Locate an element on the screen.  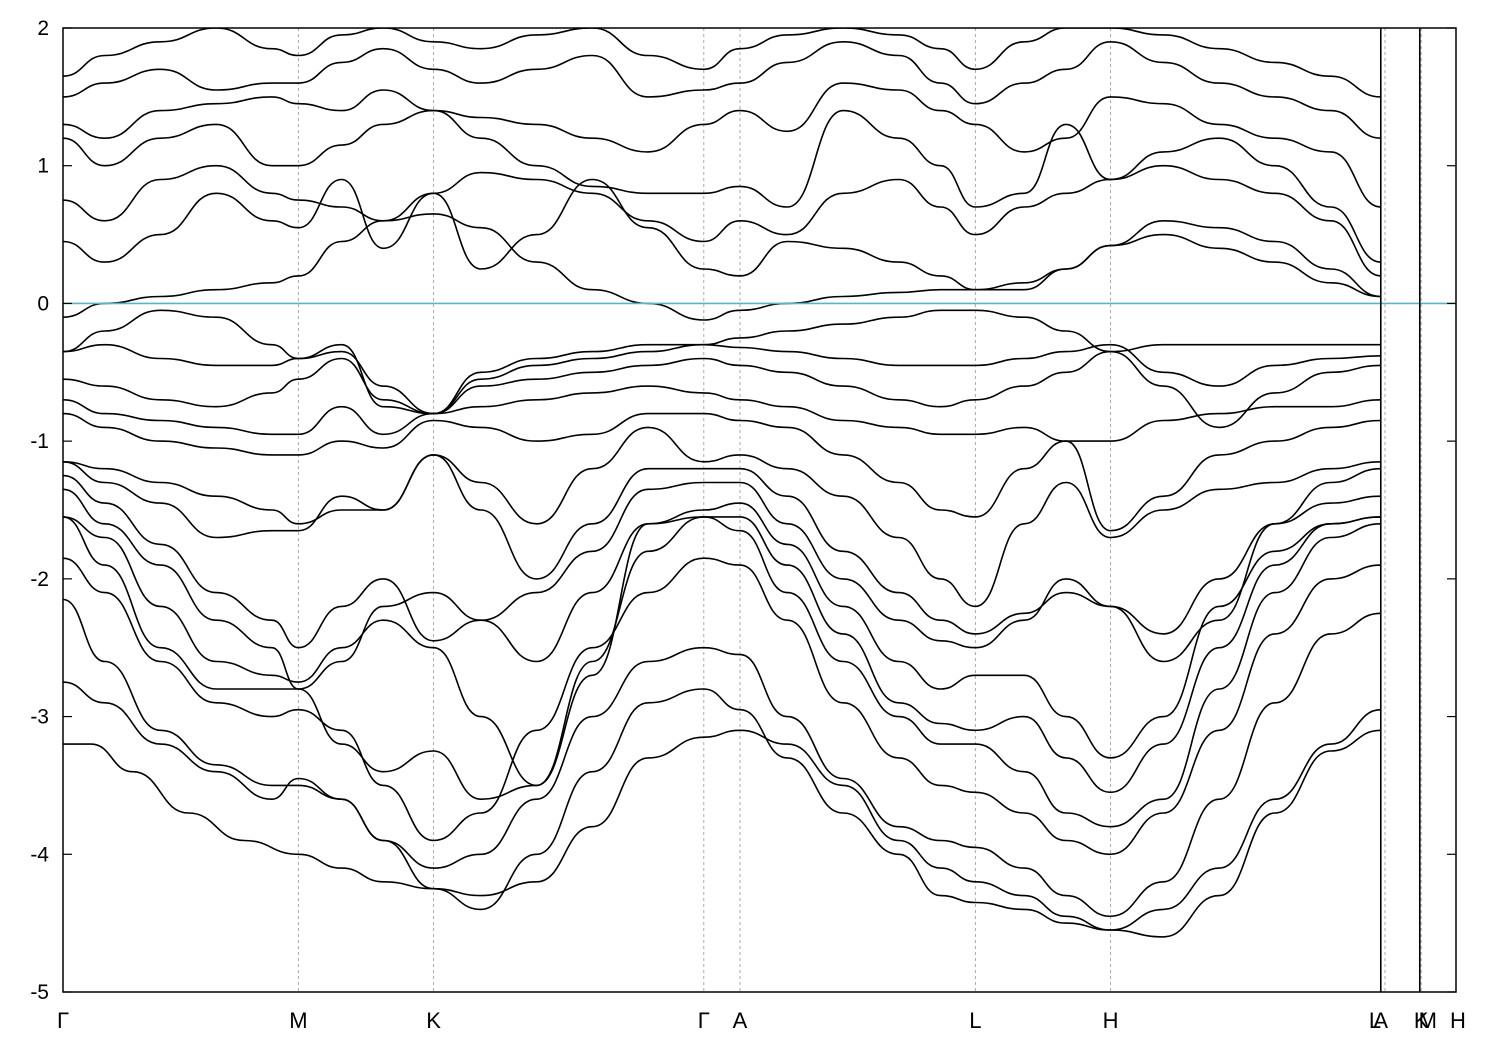
y-tick-label: -5 is located at coordinates (39, 992).